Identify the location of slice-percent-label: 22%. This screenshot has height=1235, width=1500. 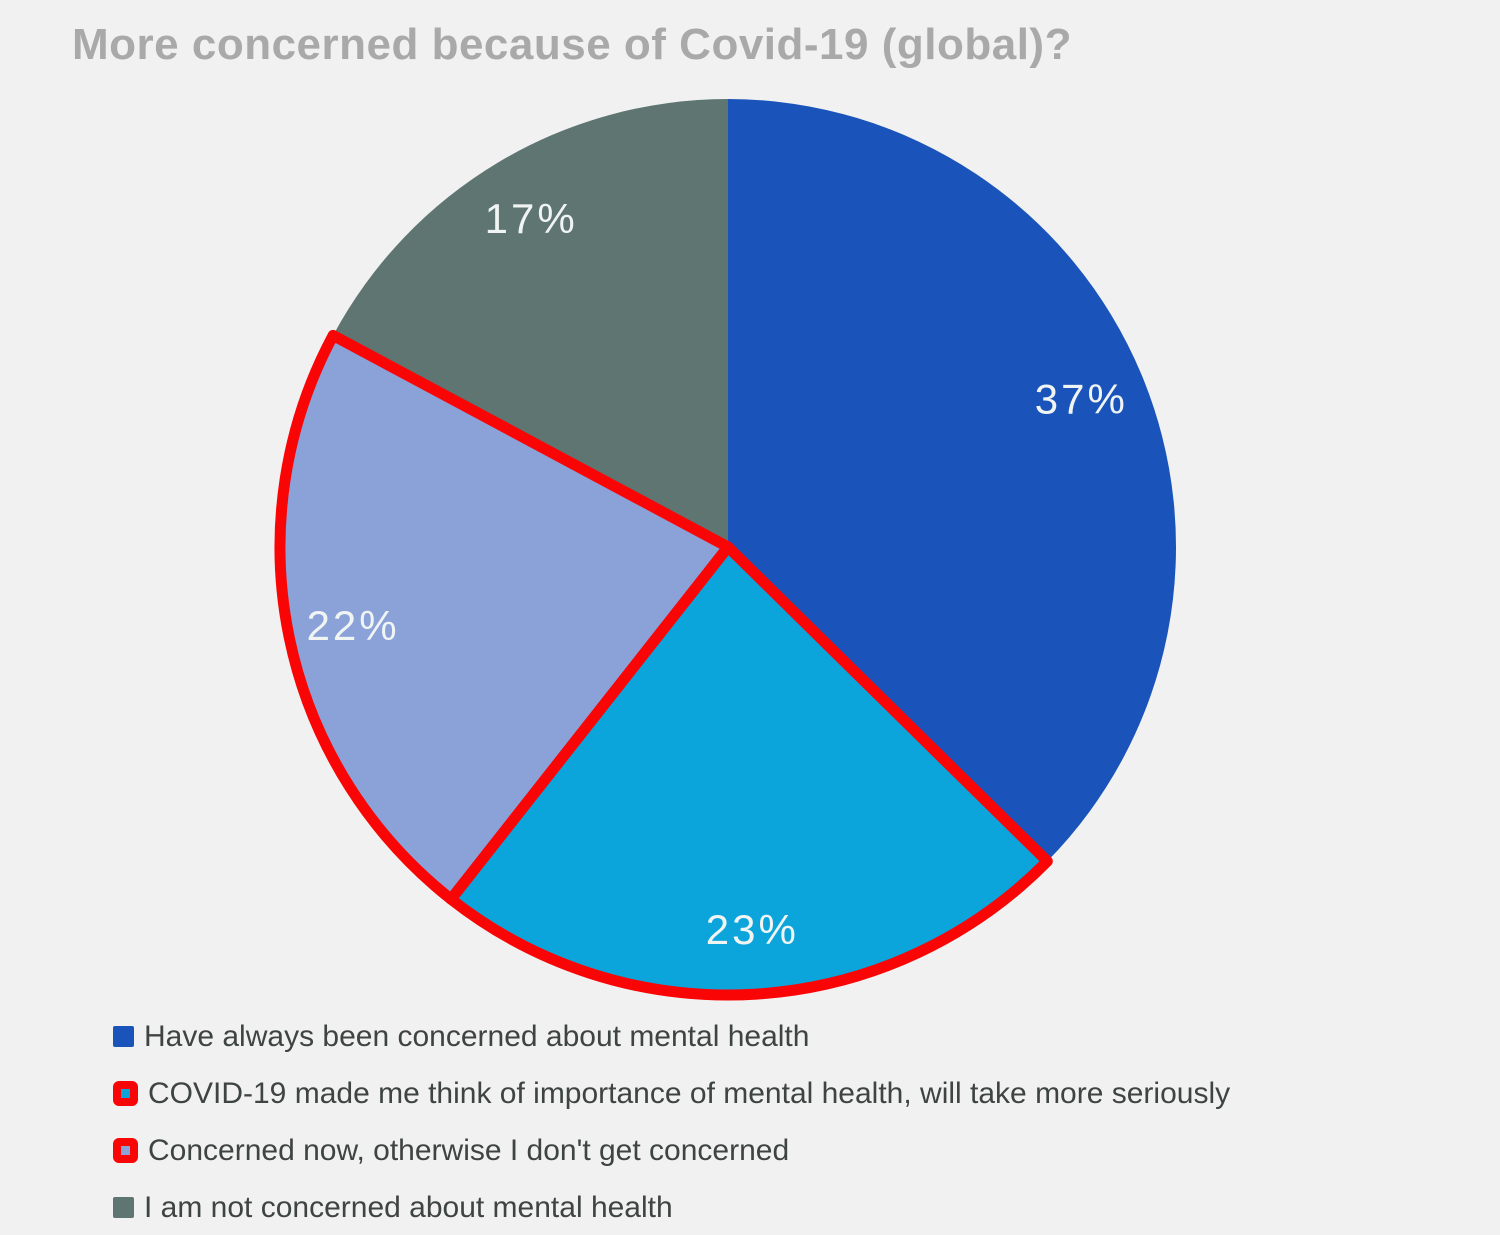
(353, 625).